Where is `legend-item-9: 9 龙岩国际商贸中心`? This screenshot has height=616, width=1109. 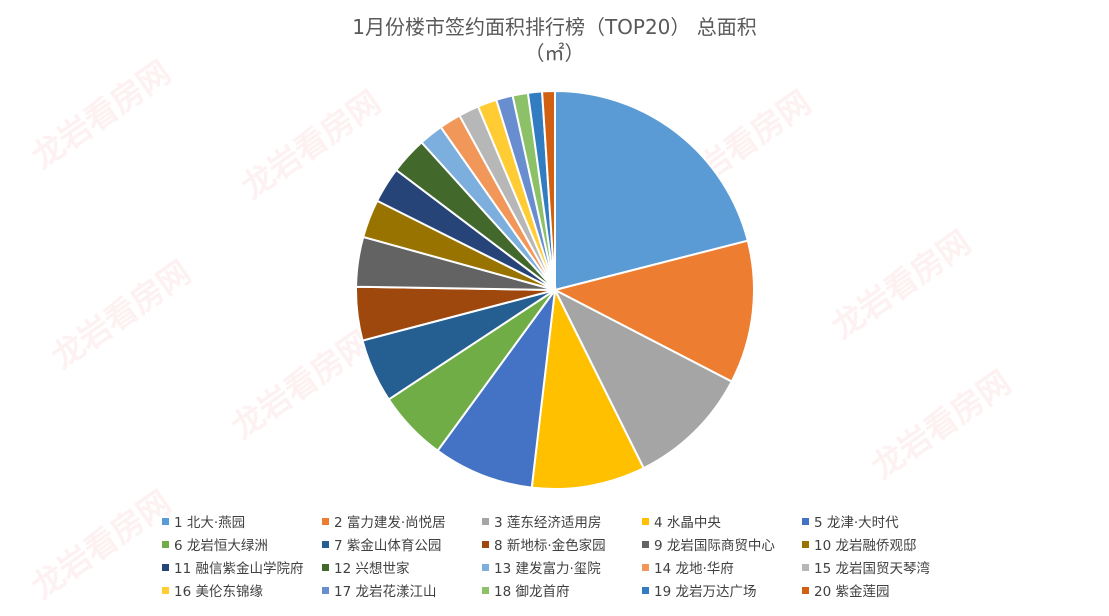
legend-item-9: 9 龙岩国际商贸中心 is located at coordinates (722, 544).